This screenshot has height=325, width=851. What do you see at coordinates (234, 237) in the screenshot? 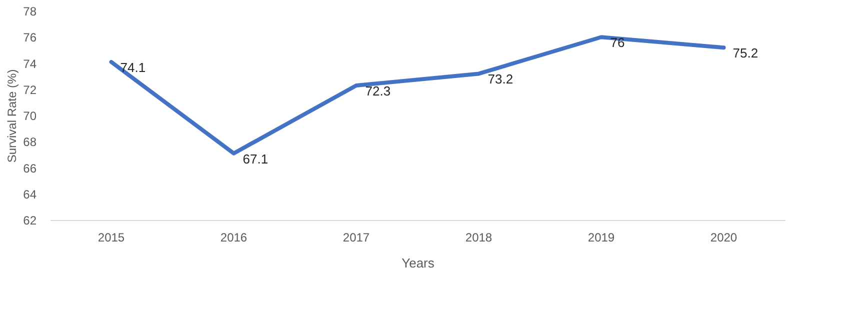
I see `x-tick-label: 2016` at bounding box center [234, 237].